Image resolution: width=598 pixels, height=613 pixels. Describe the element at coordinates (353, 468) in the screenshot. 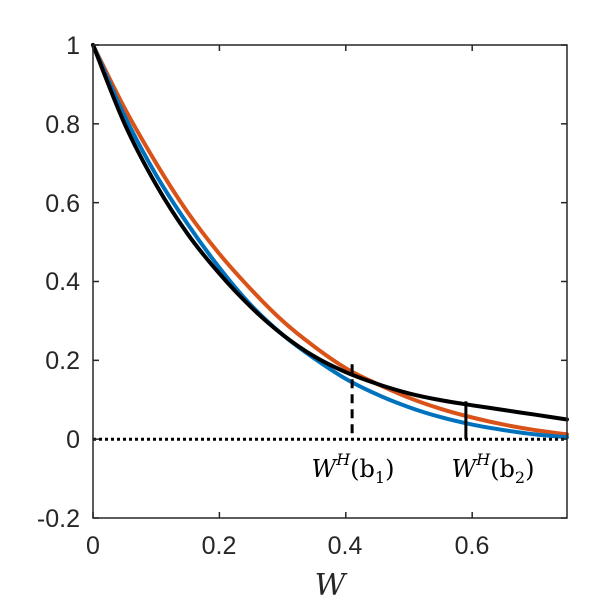

I see `annotation-w-h-b1: WH(b1)` at that location.